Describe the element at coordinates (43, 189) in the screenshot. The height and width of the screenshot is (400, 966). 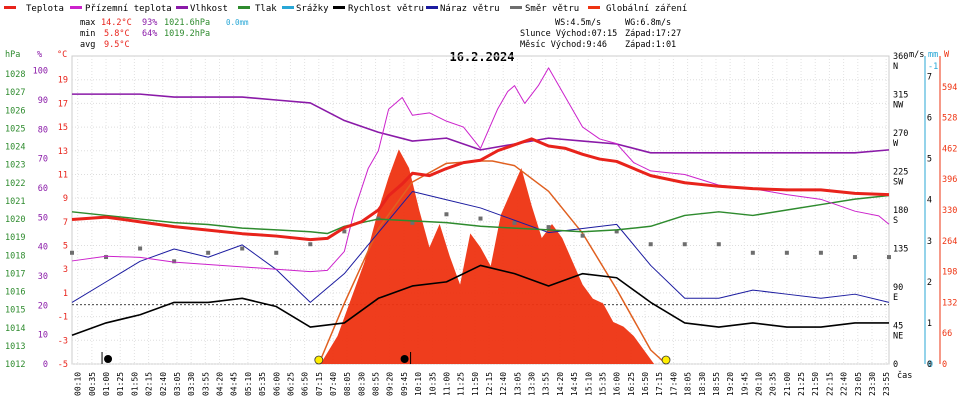
I see `tick-percent: 60` at that location.